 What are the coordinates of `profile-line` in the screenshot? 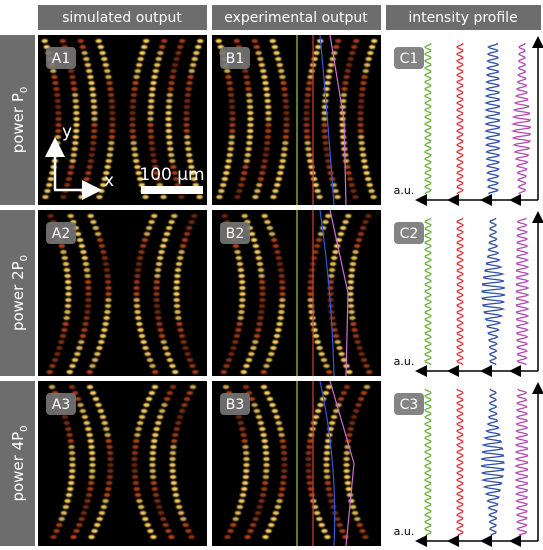 It's located at (339, 293).